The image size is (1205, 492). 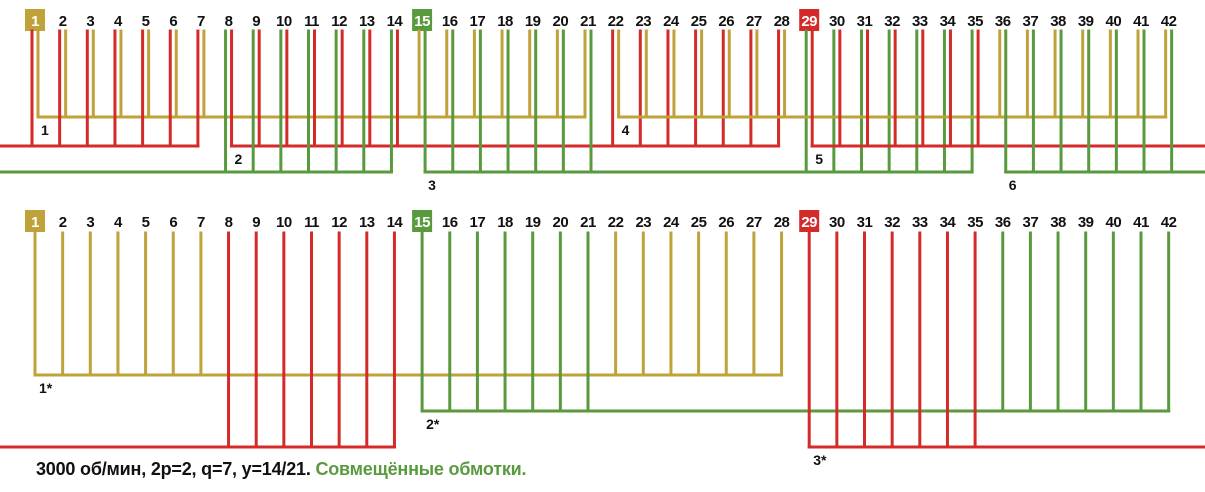 I want to click on top-slot-number-30: 30, so click(x=837, y=21).